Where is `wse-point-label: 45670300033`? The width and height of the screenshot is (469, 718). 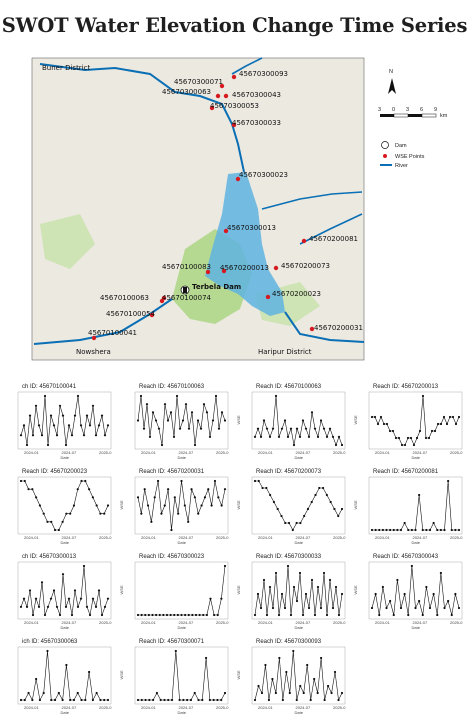
wse-point-label: 45670300033 is located at coordinates (256, 123).